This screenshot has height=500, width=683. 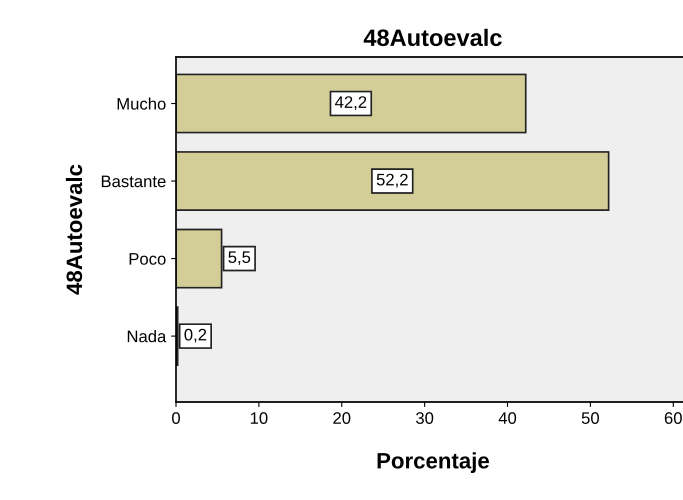 What do you see at coordinates (176, 418) in the screenshot?
I see `x-tick-label: 0` at bounding box center [176, 418].